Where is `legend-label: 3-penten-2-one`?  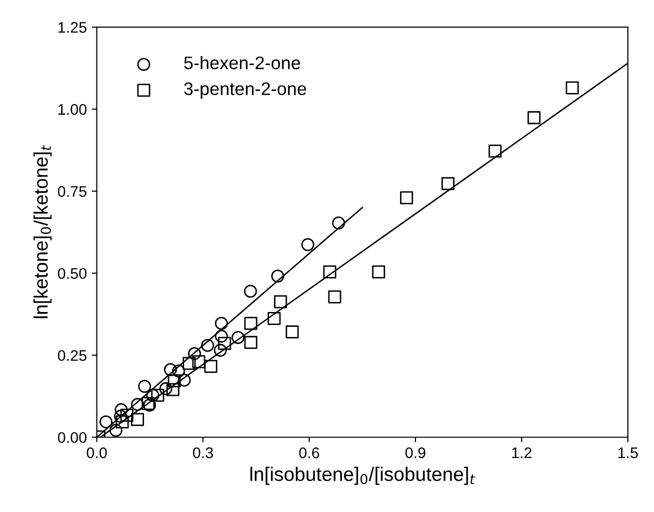
legend-label: 3-penten-2-one is located at coordinates (245, 90).